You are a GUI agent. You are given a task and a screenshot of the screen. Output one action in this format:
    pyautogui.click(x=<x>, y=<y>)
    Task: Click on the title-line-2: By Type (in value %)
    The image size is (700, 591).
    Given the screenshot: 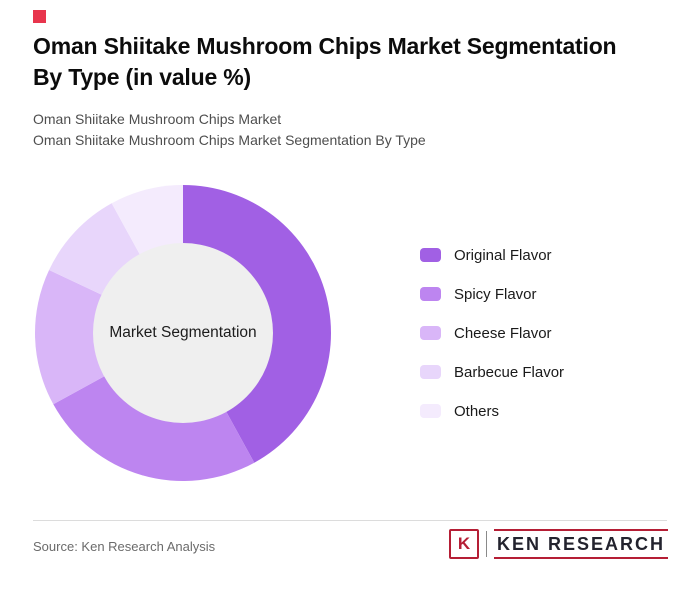 What is the action you would take?
    pyautogui.click(x=142, y=77)
    